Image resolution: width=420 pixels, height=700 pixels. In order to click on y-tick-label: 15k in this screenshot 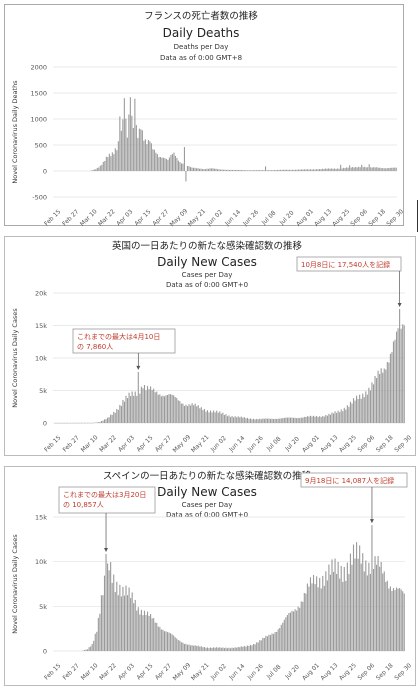, I will do `click(41, 326)`.